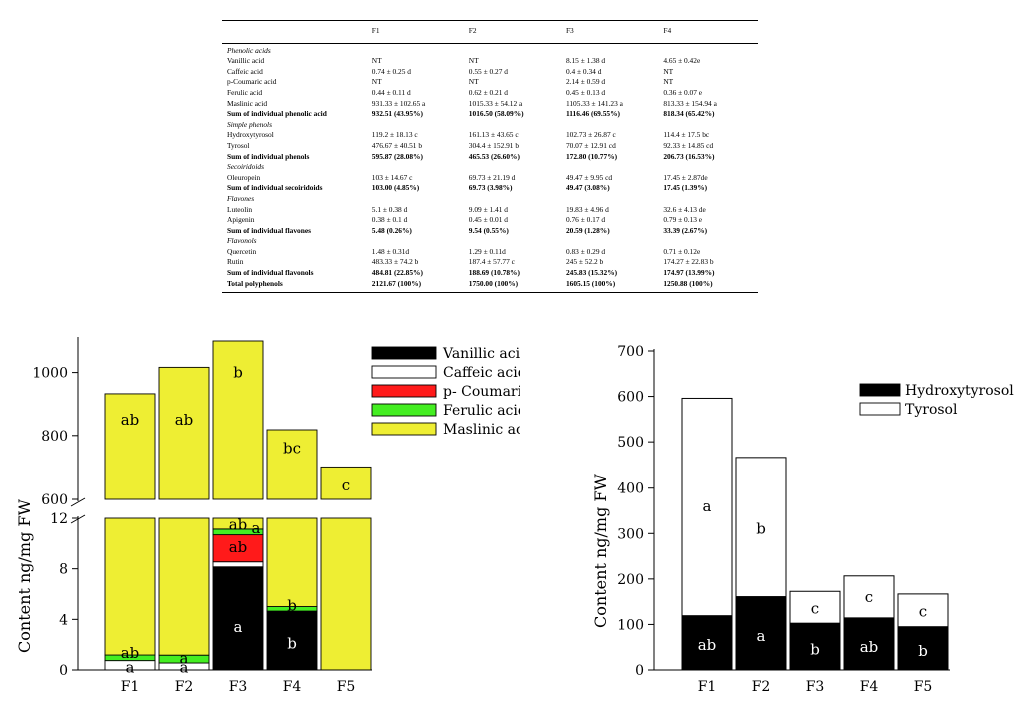  What do you see at coordinates (591, 156) in the screenshot?
I see `table-cell: 172.80 (10.77%)` at bounding box center [591, 156].